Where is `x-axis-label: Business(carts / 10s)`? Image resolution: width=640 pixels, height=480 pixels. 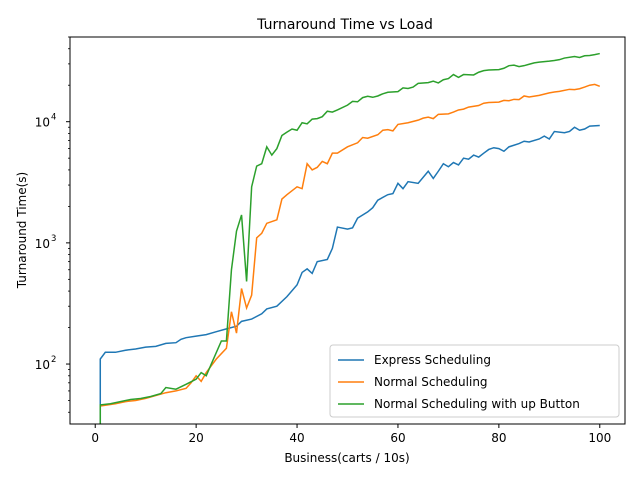 x-axis-label: Business(carts / 10s) is located at coordinates (346, 458).